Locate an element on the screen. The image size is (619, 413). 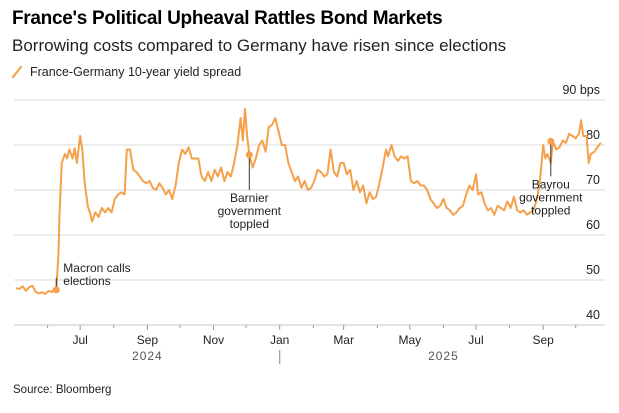
legend: France-Germany 10-year yield spread is located at coordinates (126, 72).